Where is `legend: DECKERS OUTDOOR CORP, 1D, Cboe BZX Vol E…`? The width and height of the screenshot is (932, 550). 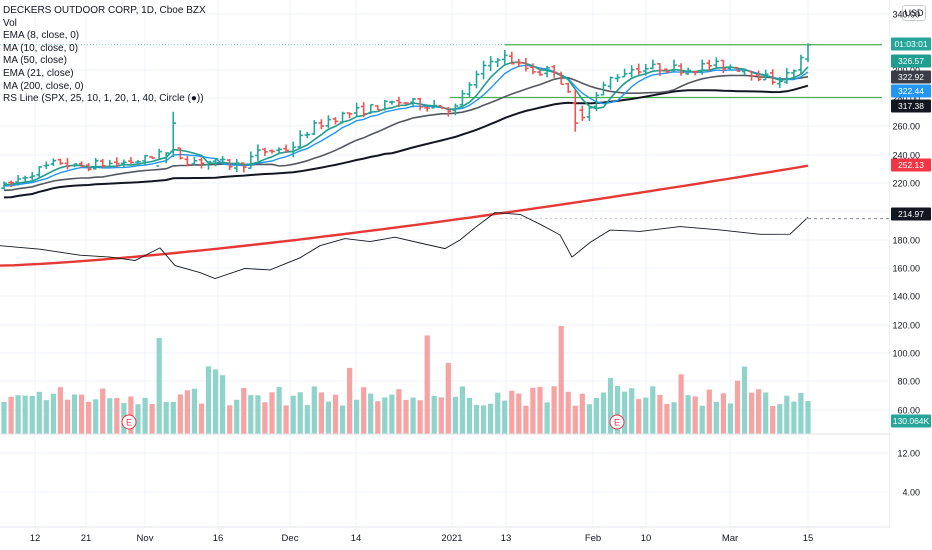
legend: DECKERS OUTDOOR CORP, 1D, Cboe BZX Vol E… is located at coordinates (104, 55).